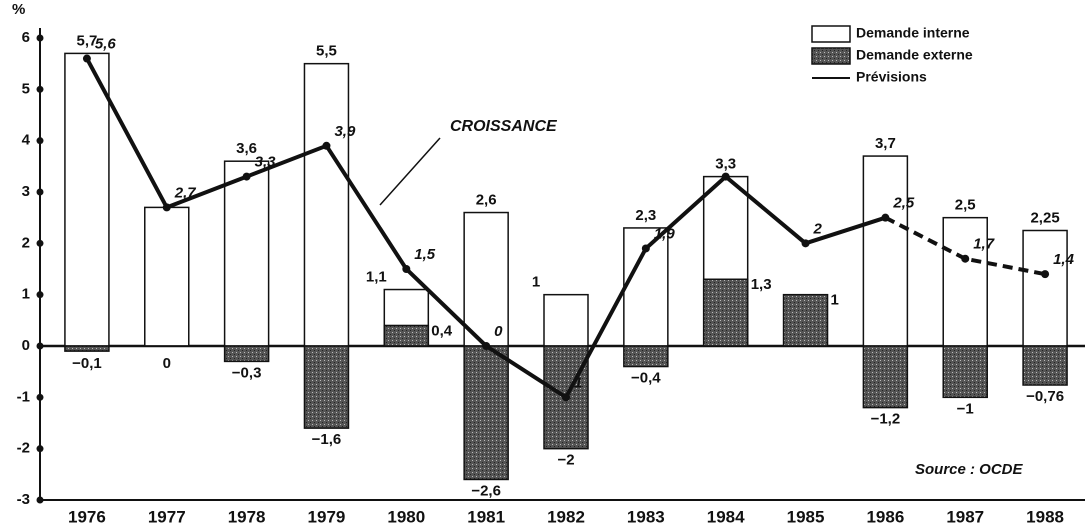 The image size is (1089, 532). I want to click on bar-label: −2, so click(565, 460).